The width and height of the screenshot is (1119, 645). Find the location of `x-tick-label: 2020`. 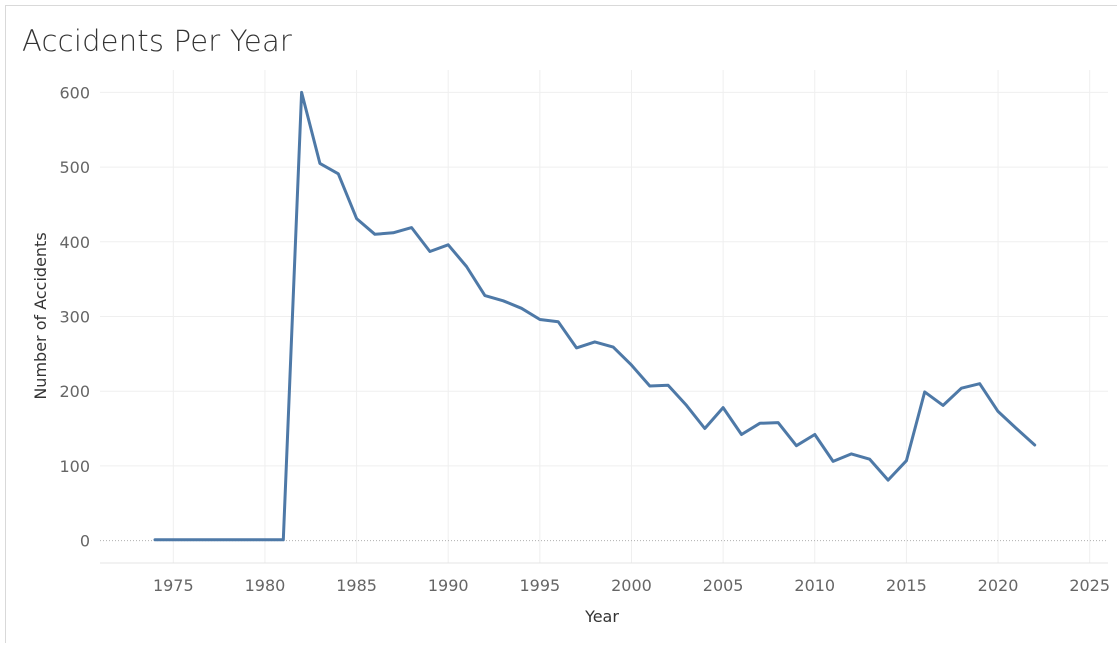

x-tick-label: 2020 is located at coordinates (998, 585).